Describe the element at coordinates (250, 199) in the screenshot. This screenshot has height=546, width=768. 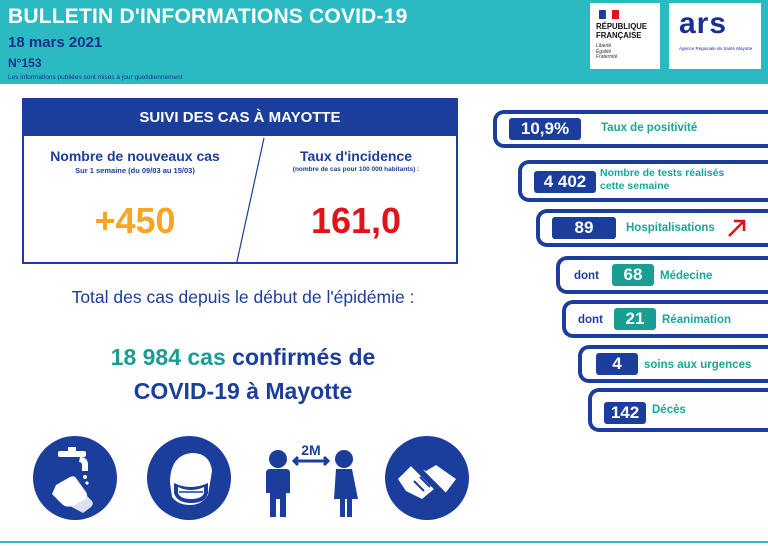
I see `panel-divider` at that location.